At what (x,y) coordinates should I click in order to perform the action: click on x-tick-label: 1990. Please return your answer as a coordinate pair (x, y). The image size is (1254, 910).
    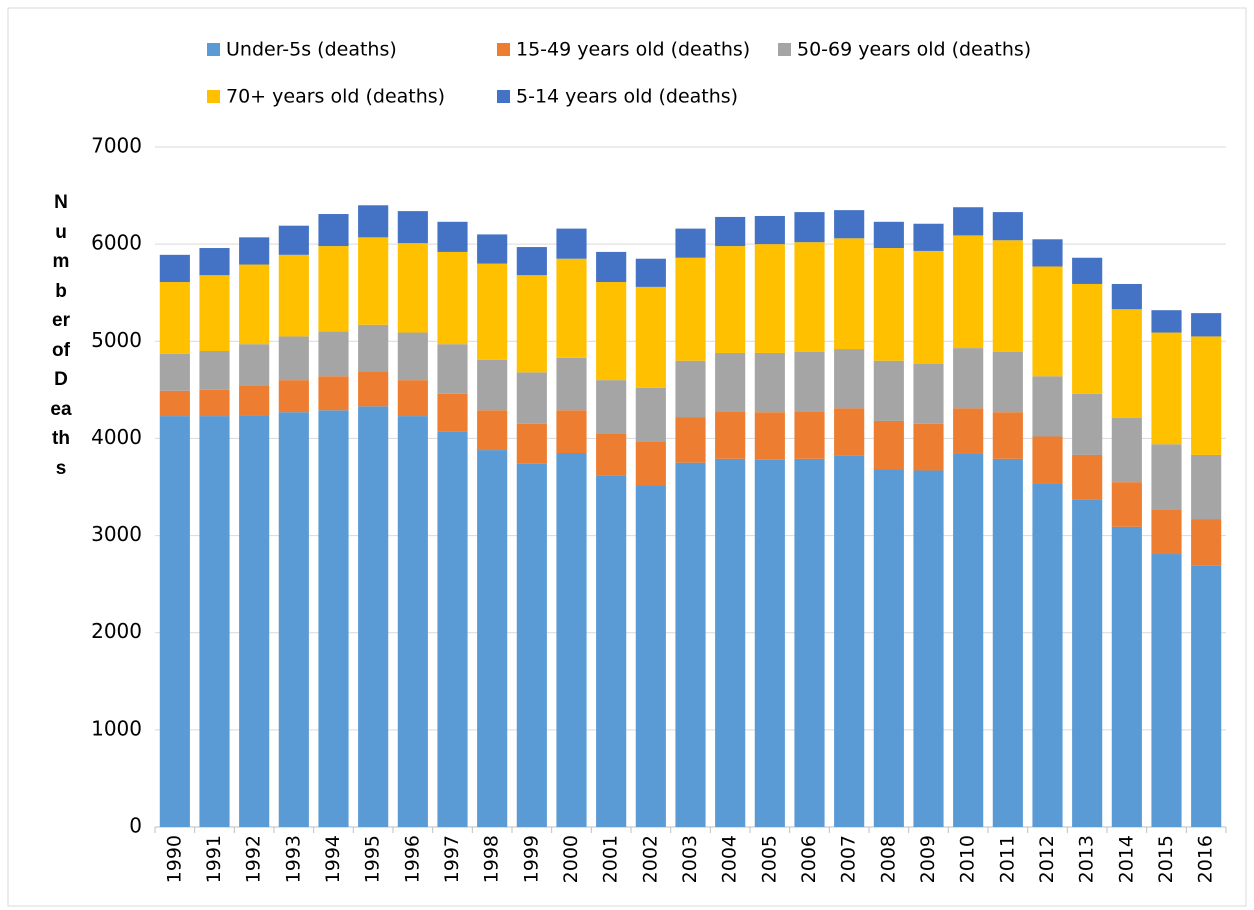
    Looking at the image, I should click on (174, 859).